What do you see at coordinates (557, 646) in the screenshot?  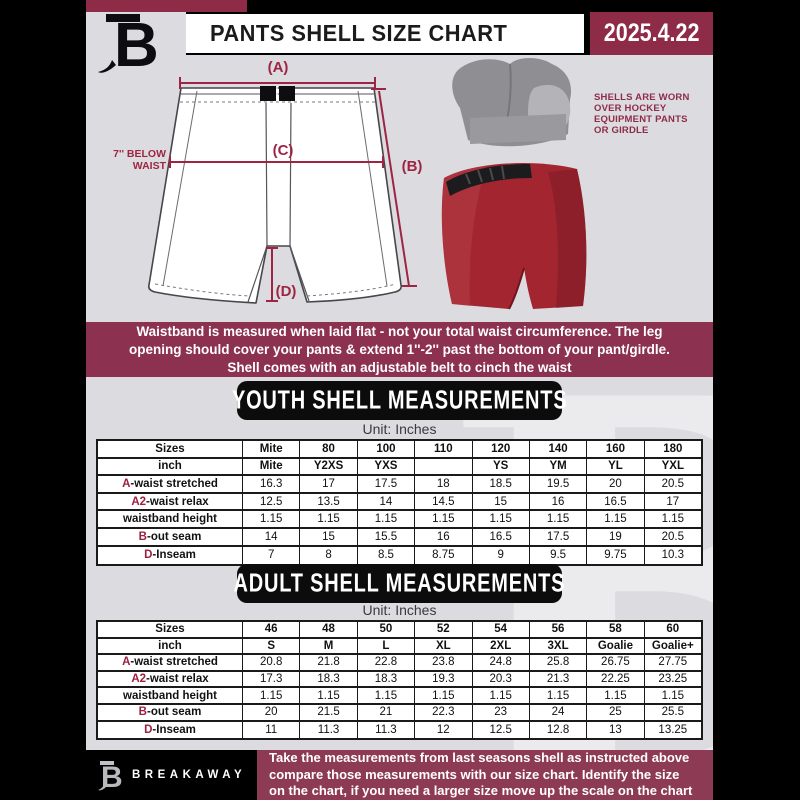 I see `table-cell: 3XL` at bounding box center [557, 646].